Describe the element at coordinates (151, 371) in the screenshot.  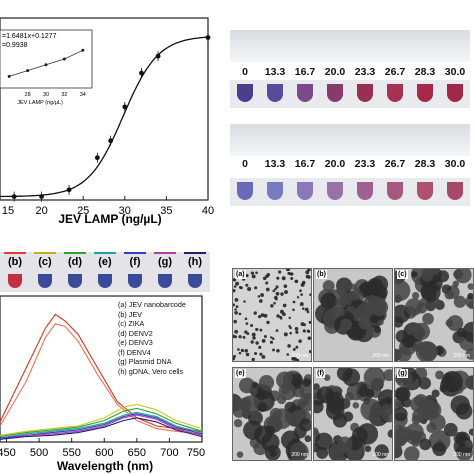
I see `spectra-legend-entry: (h) gDNA, Vero cells` at that location.